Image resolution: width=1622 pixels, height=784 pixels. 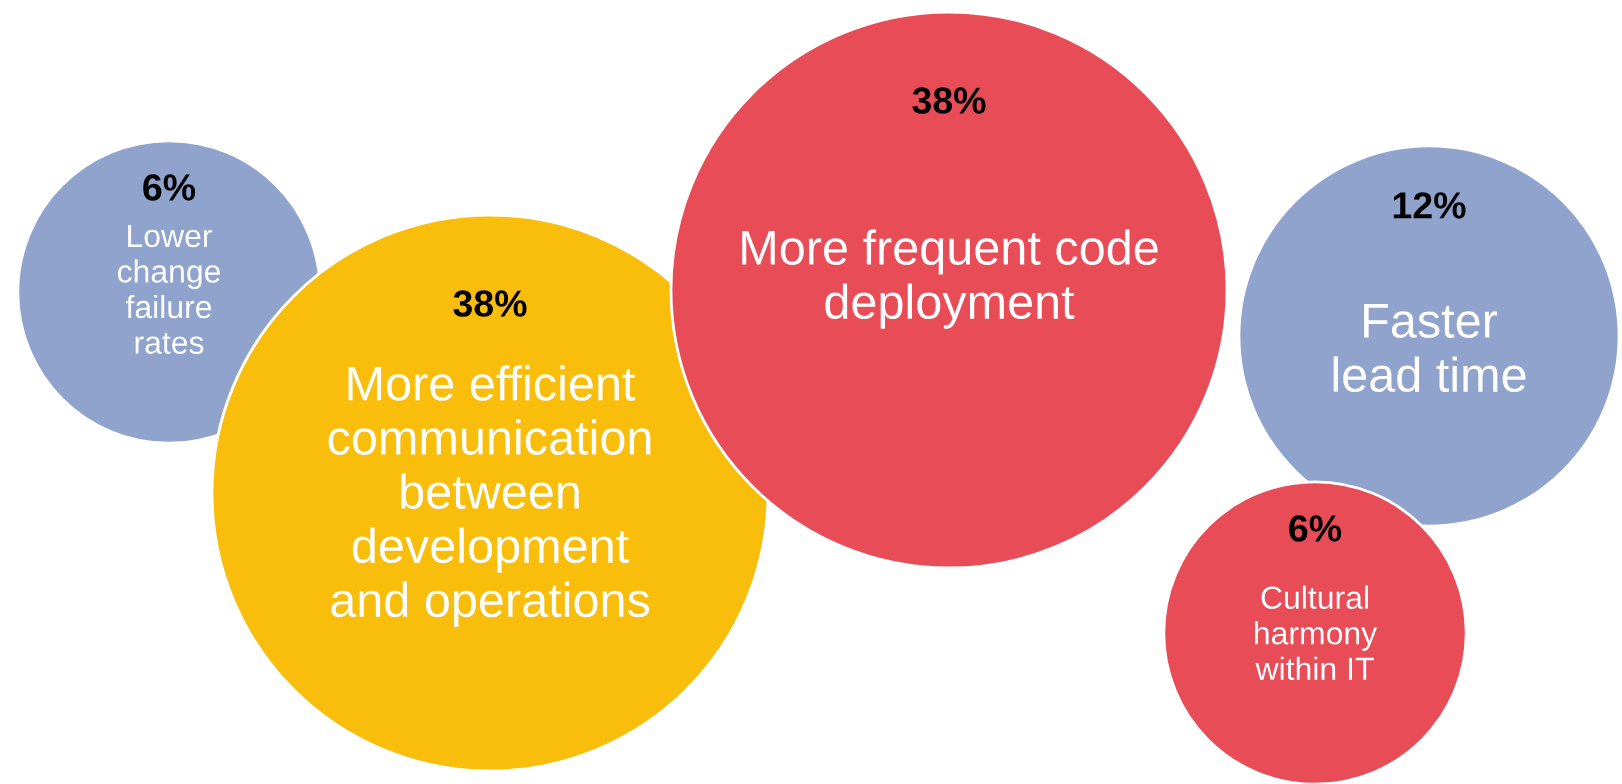 I want to click on data-label: 12%, so click(x=1429, y=205).